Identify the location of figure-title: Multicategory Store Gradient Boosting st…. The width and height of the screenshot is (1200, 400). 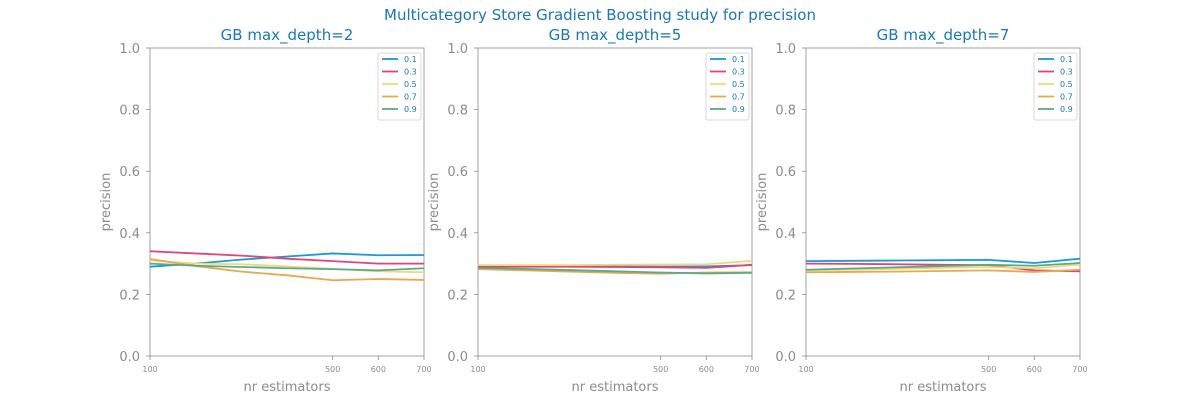
(600, 15).